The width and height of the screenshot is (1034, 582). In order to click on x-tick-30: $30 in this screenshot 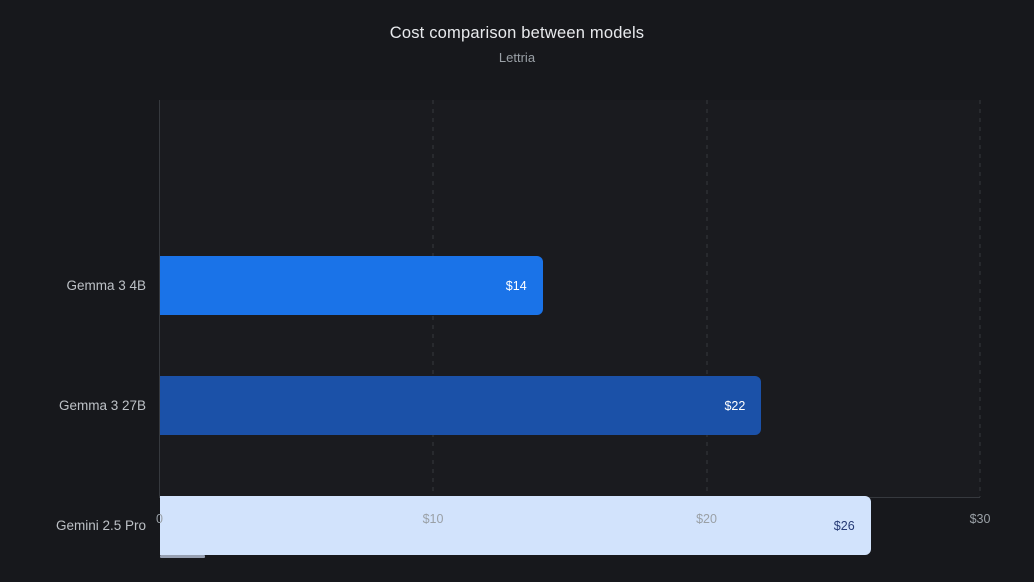, I will do `click(980, 519)`.